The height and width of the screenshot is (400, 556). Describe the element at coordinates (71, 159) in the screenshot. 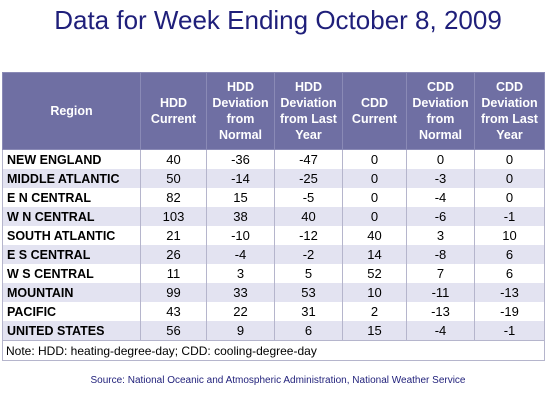

I see `cell-region: NEW ENGLAND` at that location.